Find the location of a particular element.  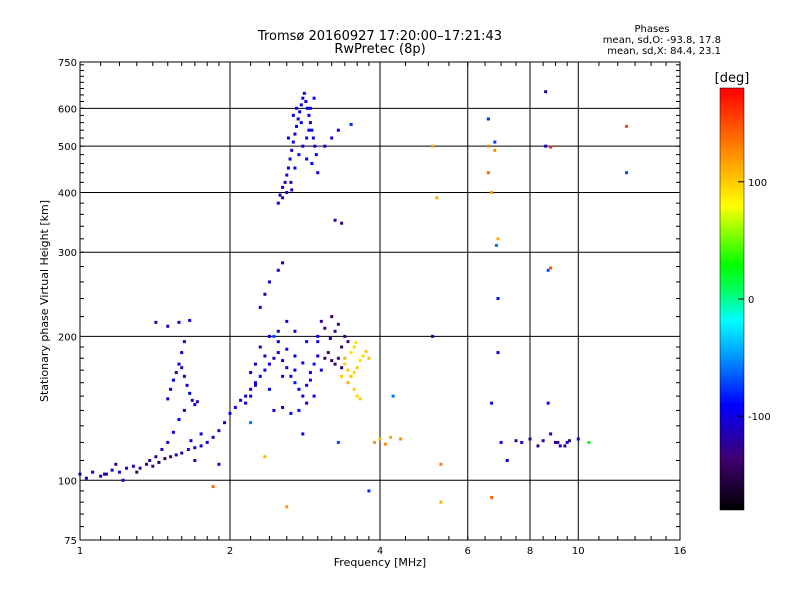

x-tick-label: 4 is located at coordinates (380, 551).